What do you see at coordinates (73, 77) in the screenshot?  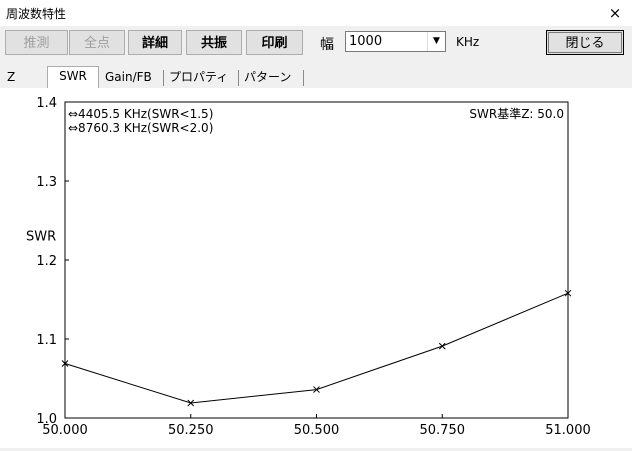 I see `tab-swr: SWR` at bounding box center [73, 77].